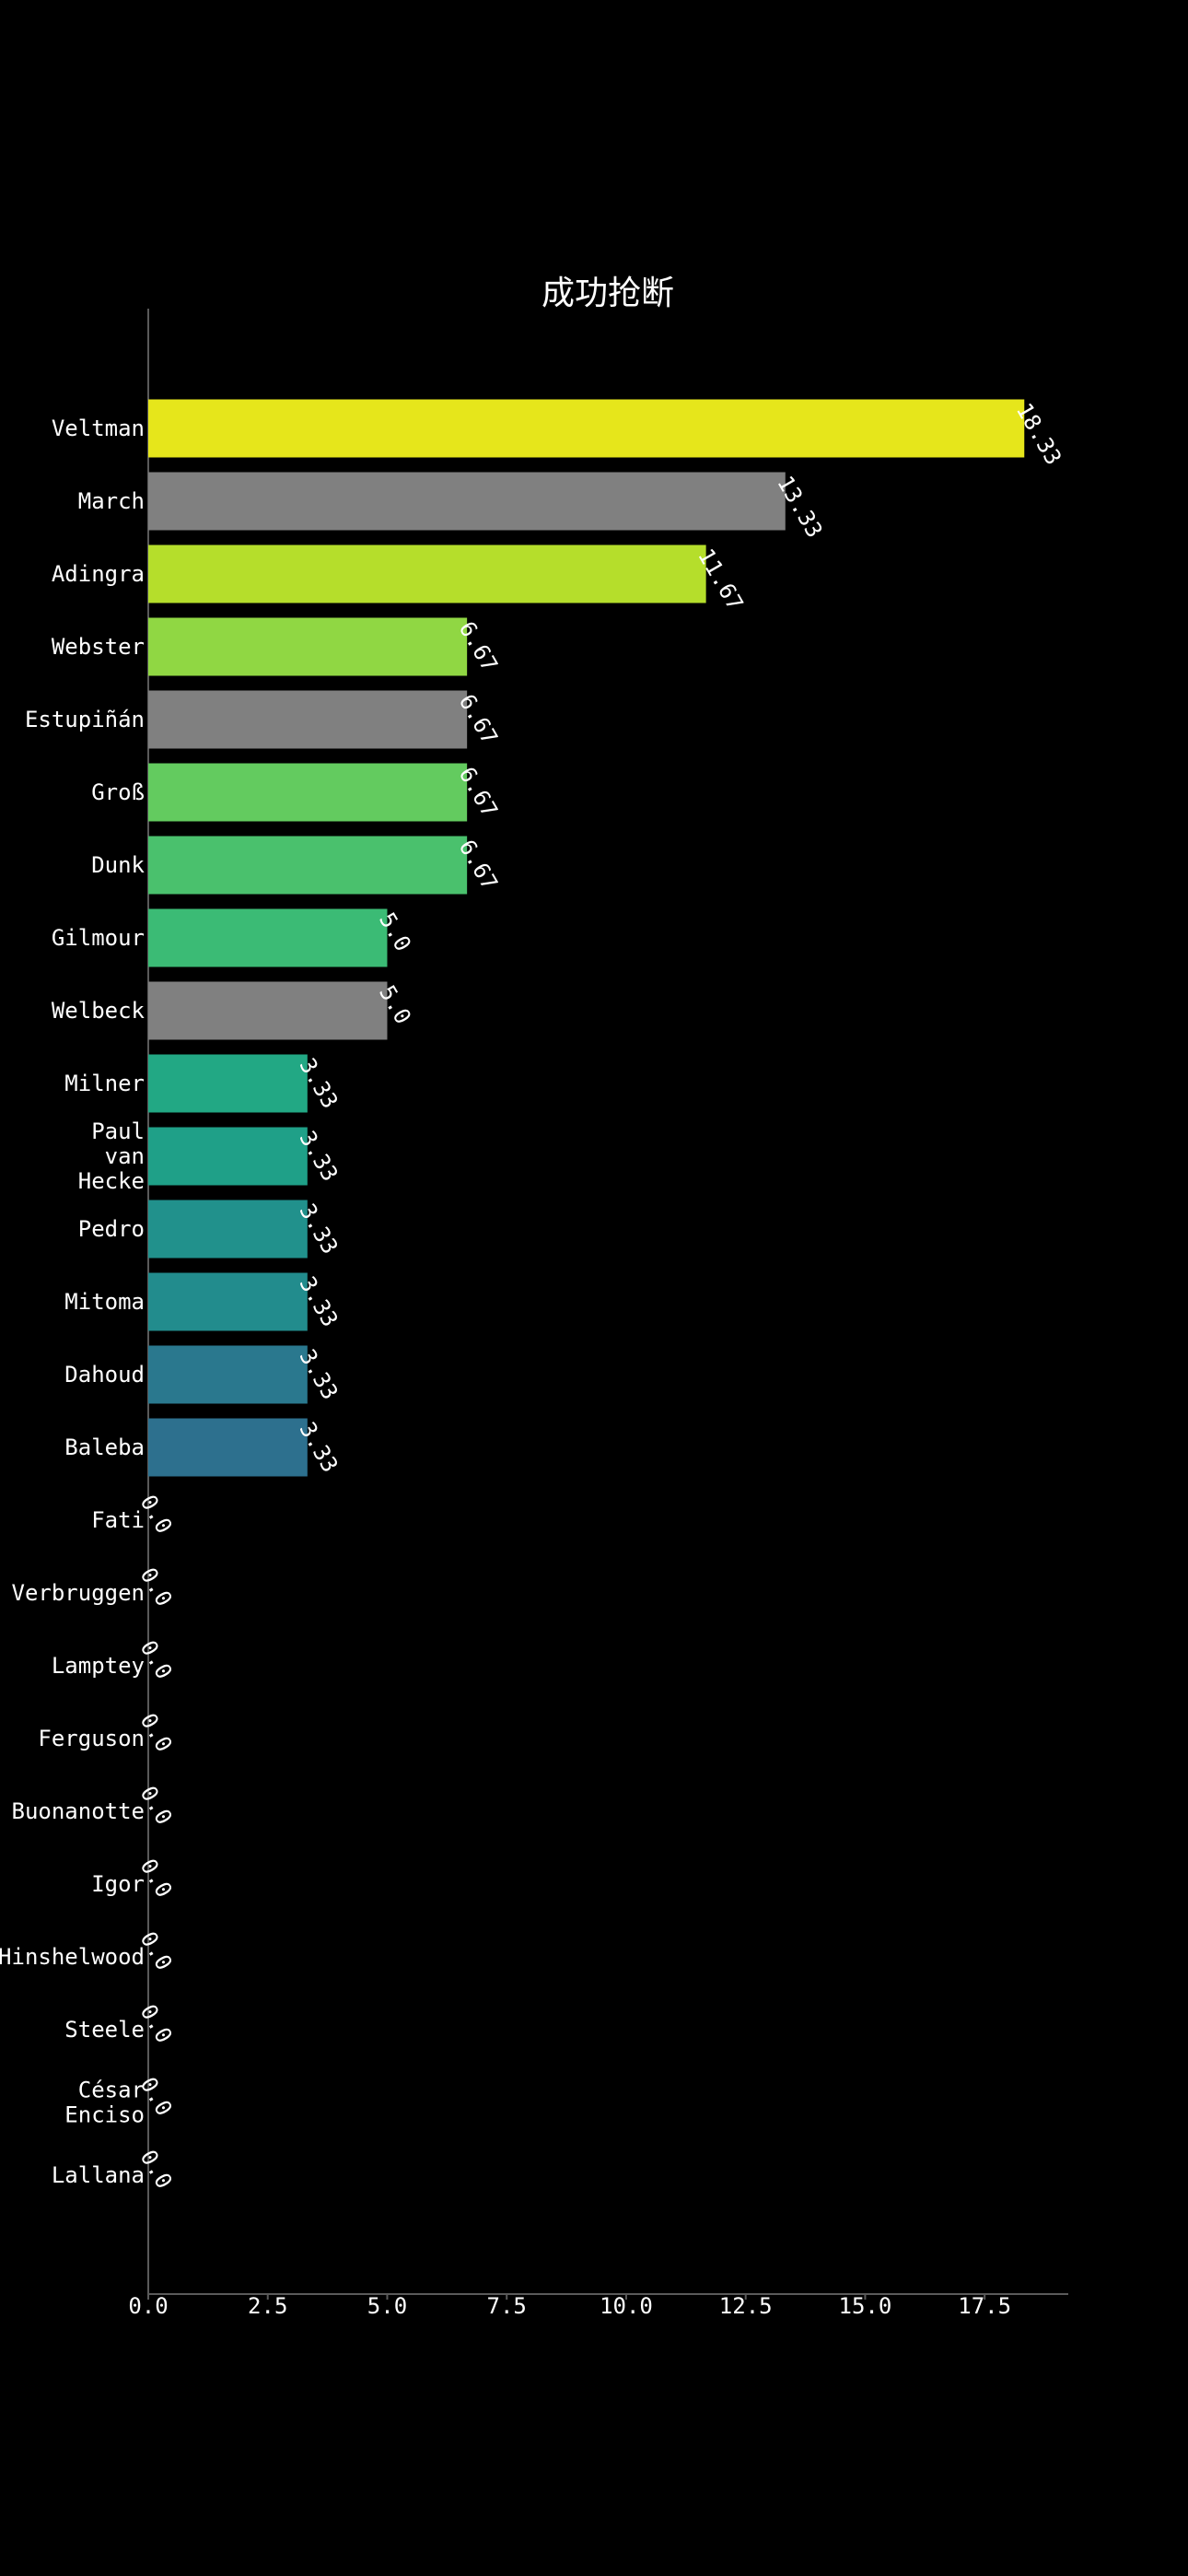  What do you see at coordinates (268, 1011) in the screenshot?
I see `bar-welbeck` at bounding box center [268, 1011].